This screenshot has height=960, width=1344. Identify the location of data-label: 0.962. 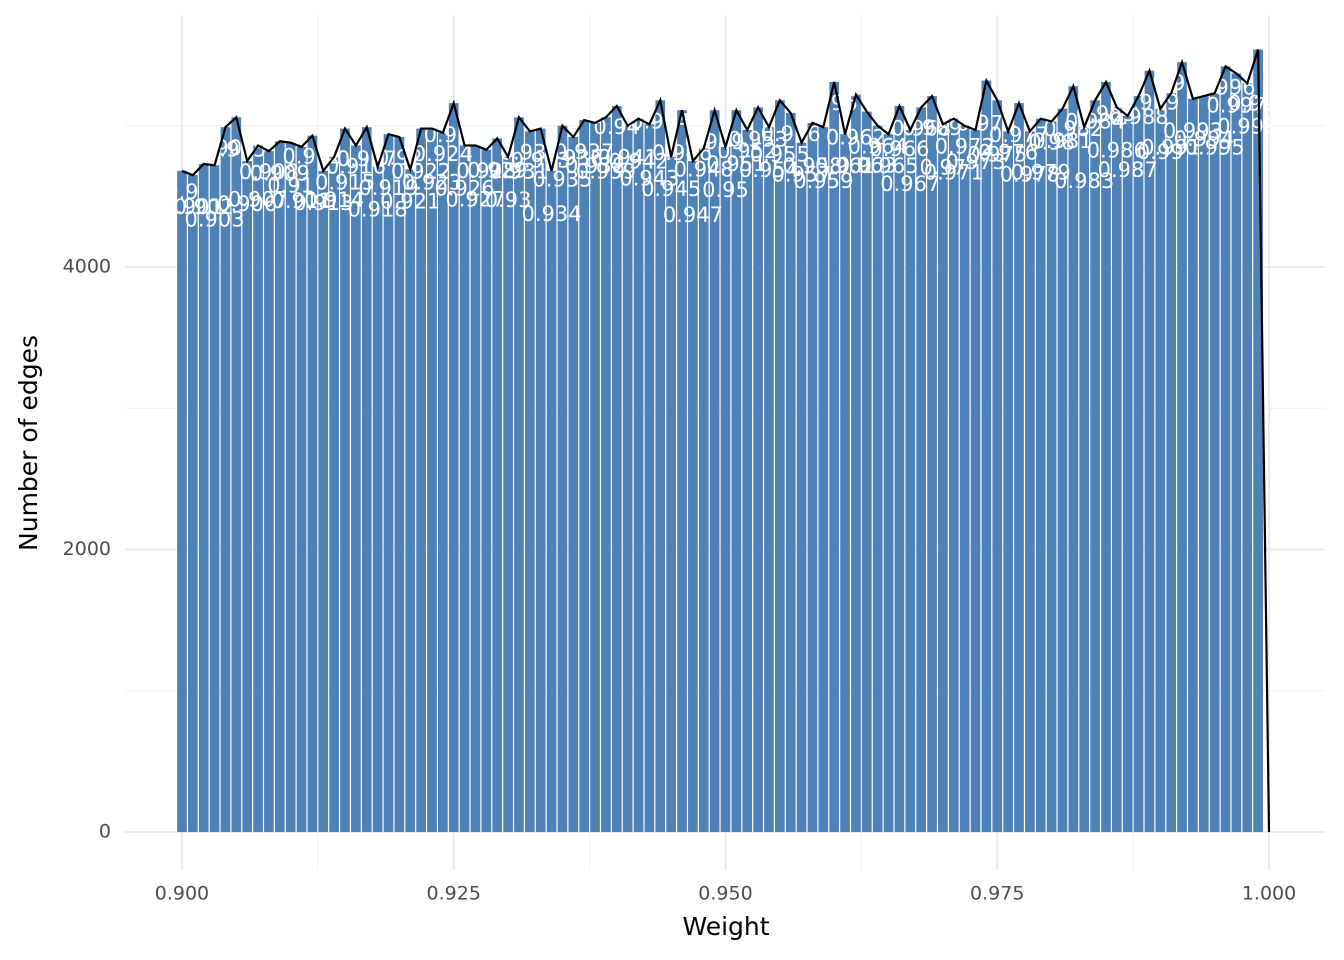
(856, 138).